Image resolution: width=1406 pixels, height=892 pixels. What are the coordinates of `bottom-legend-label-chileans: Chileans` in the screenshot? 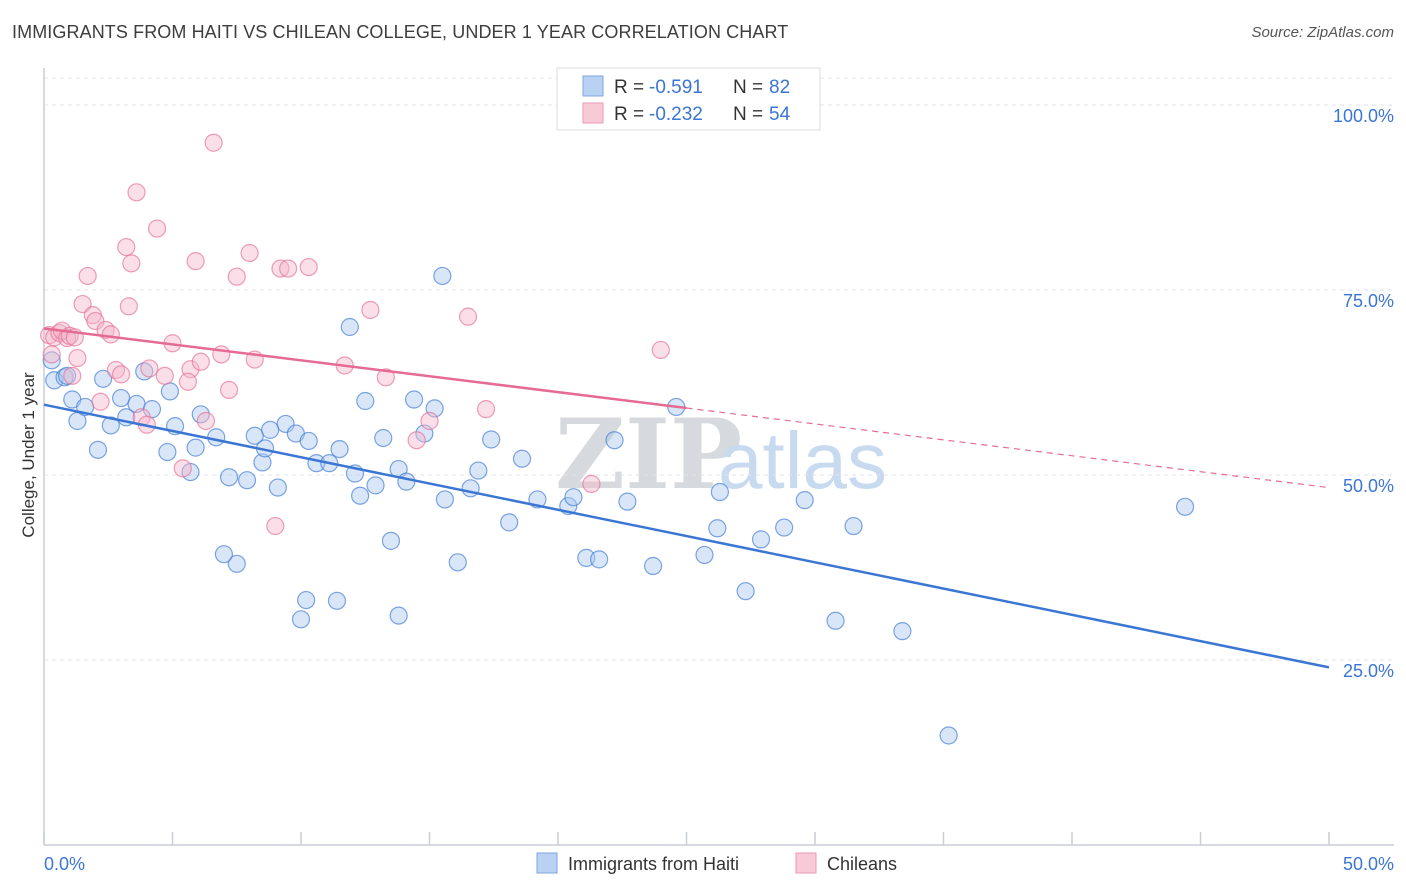 It's located at (862, 864).